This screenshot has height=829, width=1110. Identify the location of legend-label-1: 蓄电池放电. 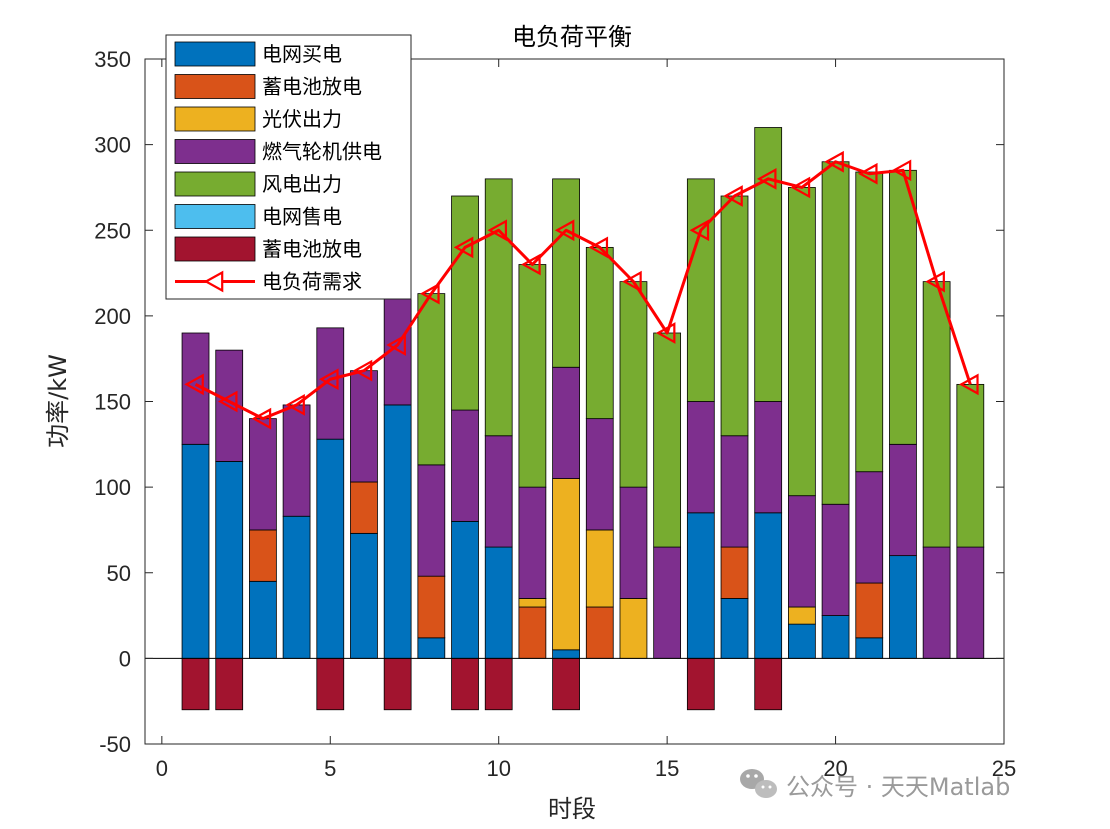
(312, 87).